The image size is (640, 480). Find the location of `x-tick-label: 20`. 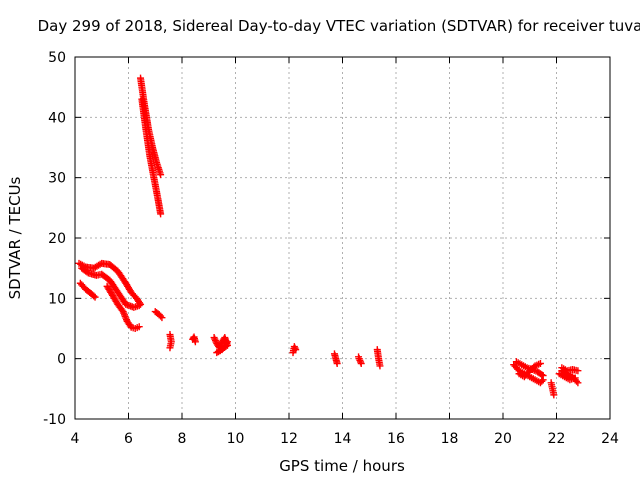

x-tick-label: 20 is located at coordinates (503, 439).